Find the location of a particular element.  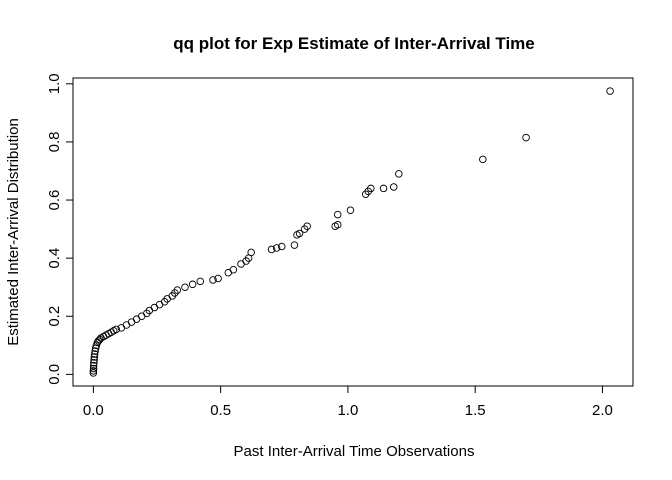

x-axis-label: Past Inter-Arrival Time Observations is located at coordinates (354, 451).